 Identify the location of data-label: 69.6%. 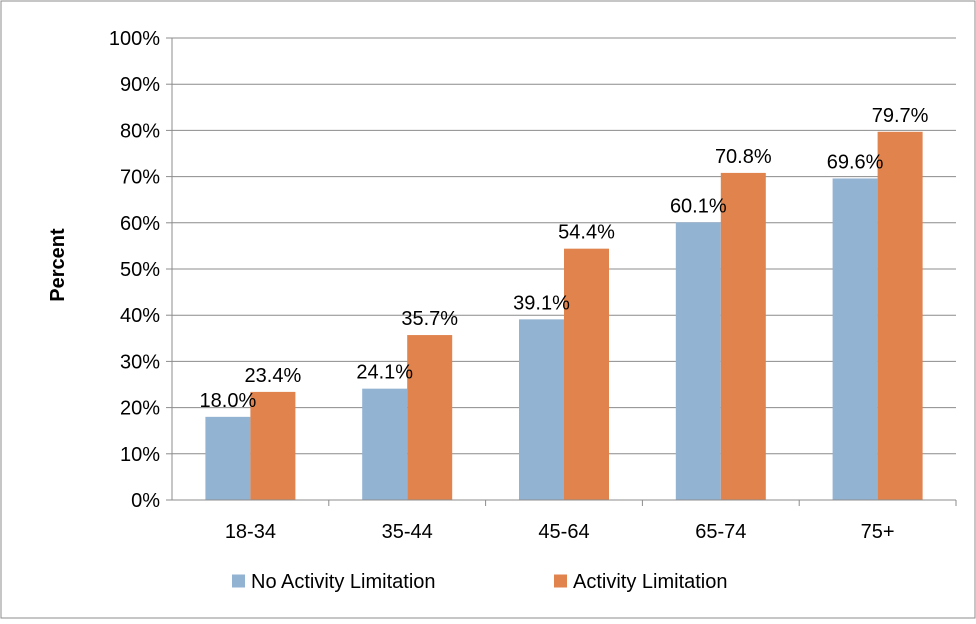
(855, 162).